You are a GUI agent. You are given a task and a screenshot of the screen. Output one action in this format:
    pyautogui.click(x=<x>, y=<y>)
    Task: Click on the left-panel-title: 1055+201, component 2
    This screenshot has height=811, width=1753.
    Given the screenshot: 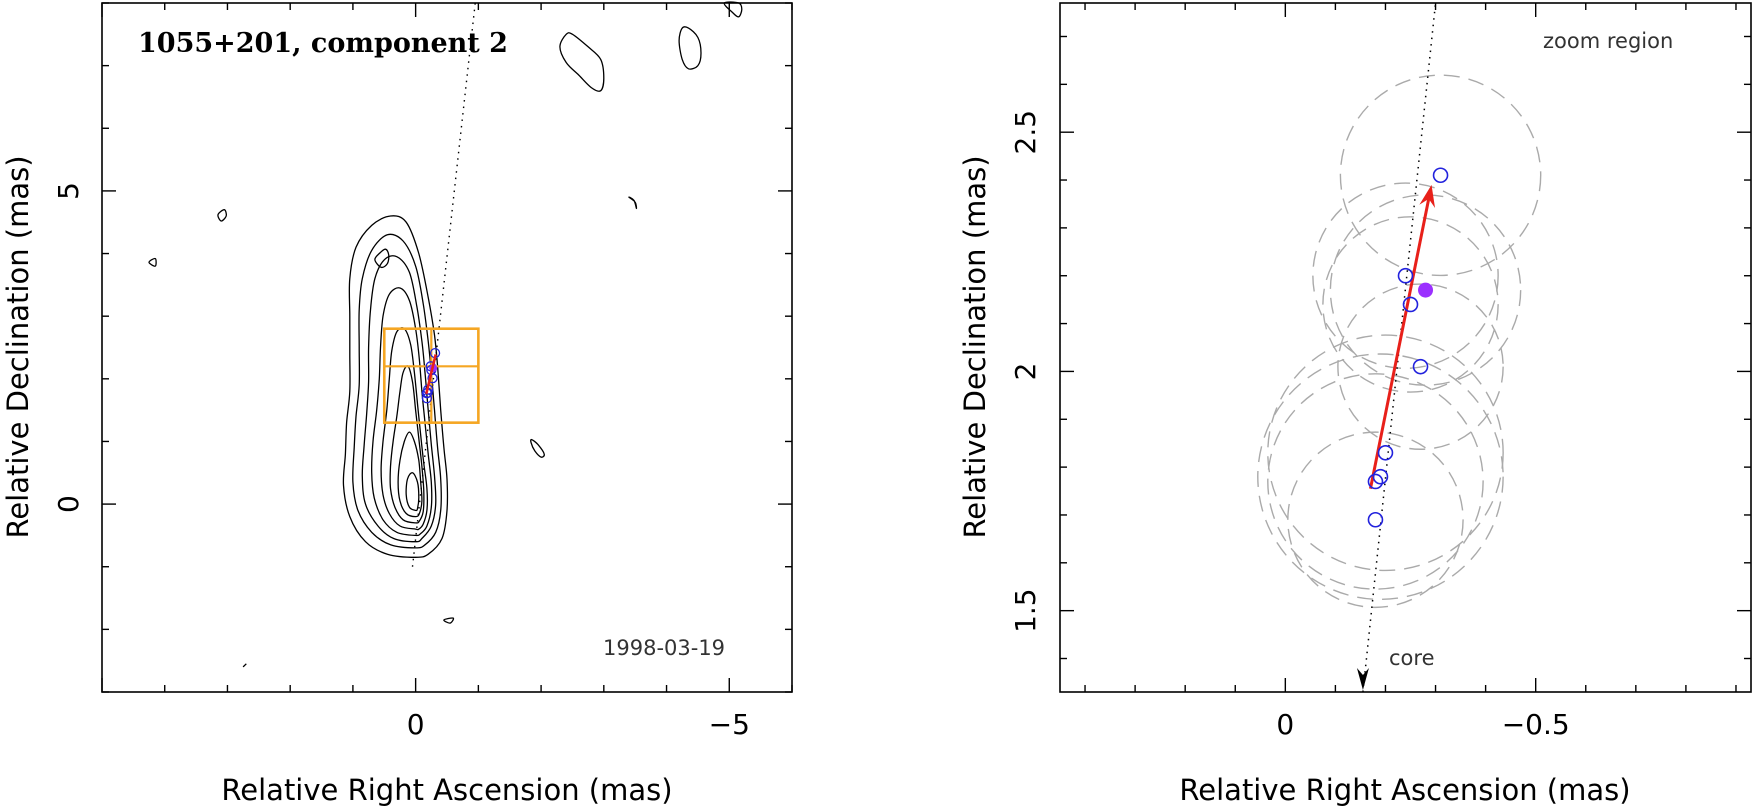 What is the action you would take?
    pyautogui.click(x=323, y=43)
    